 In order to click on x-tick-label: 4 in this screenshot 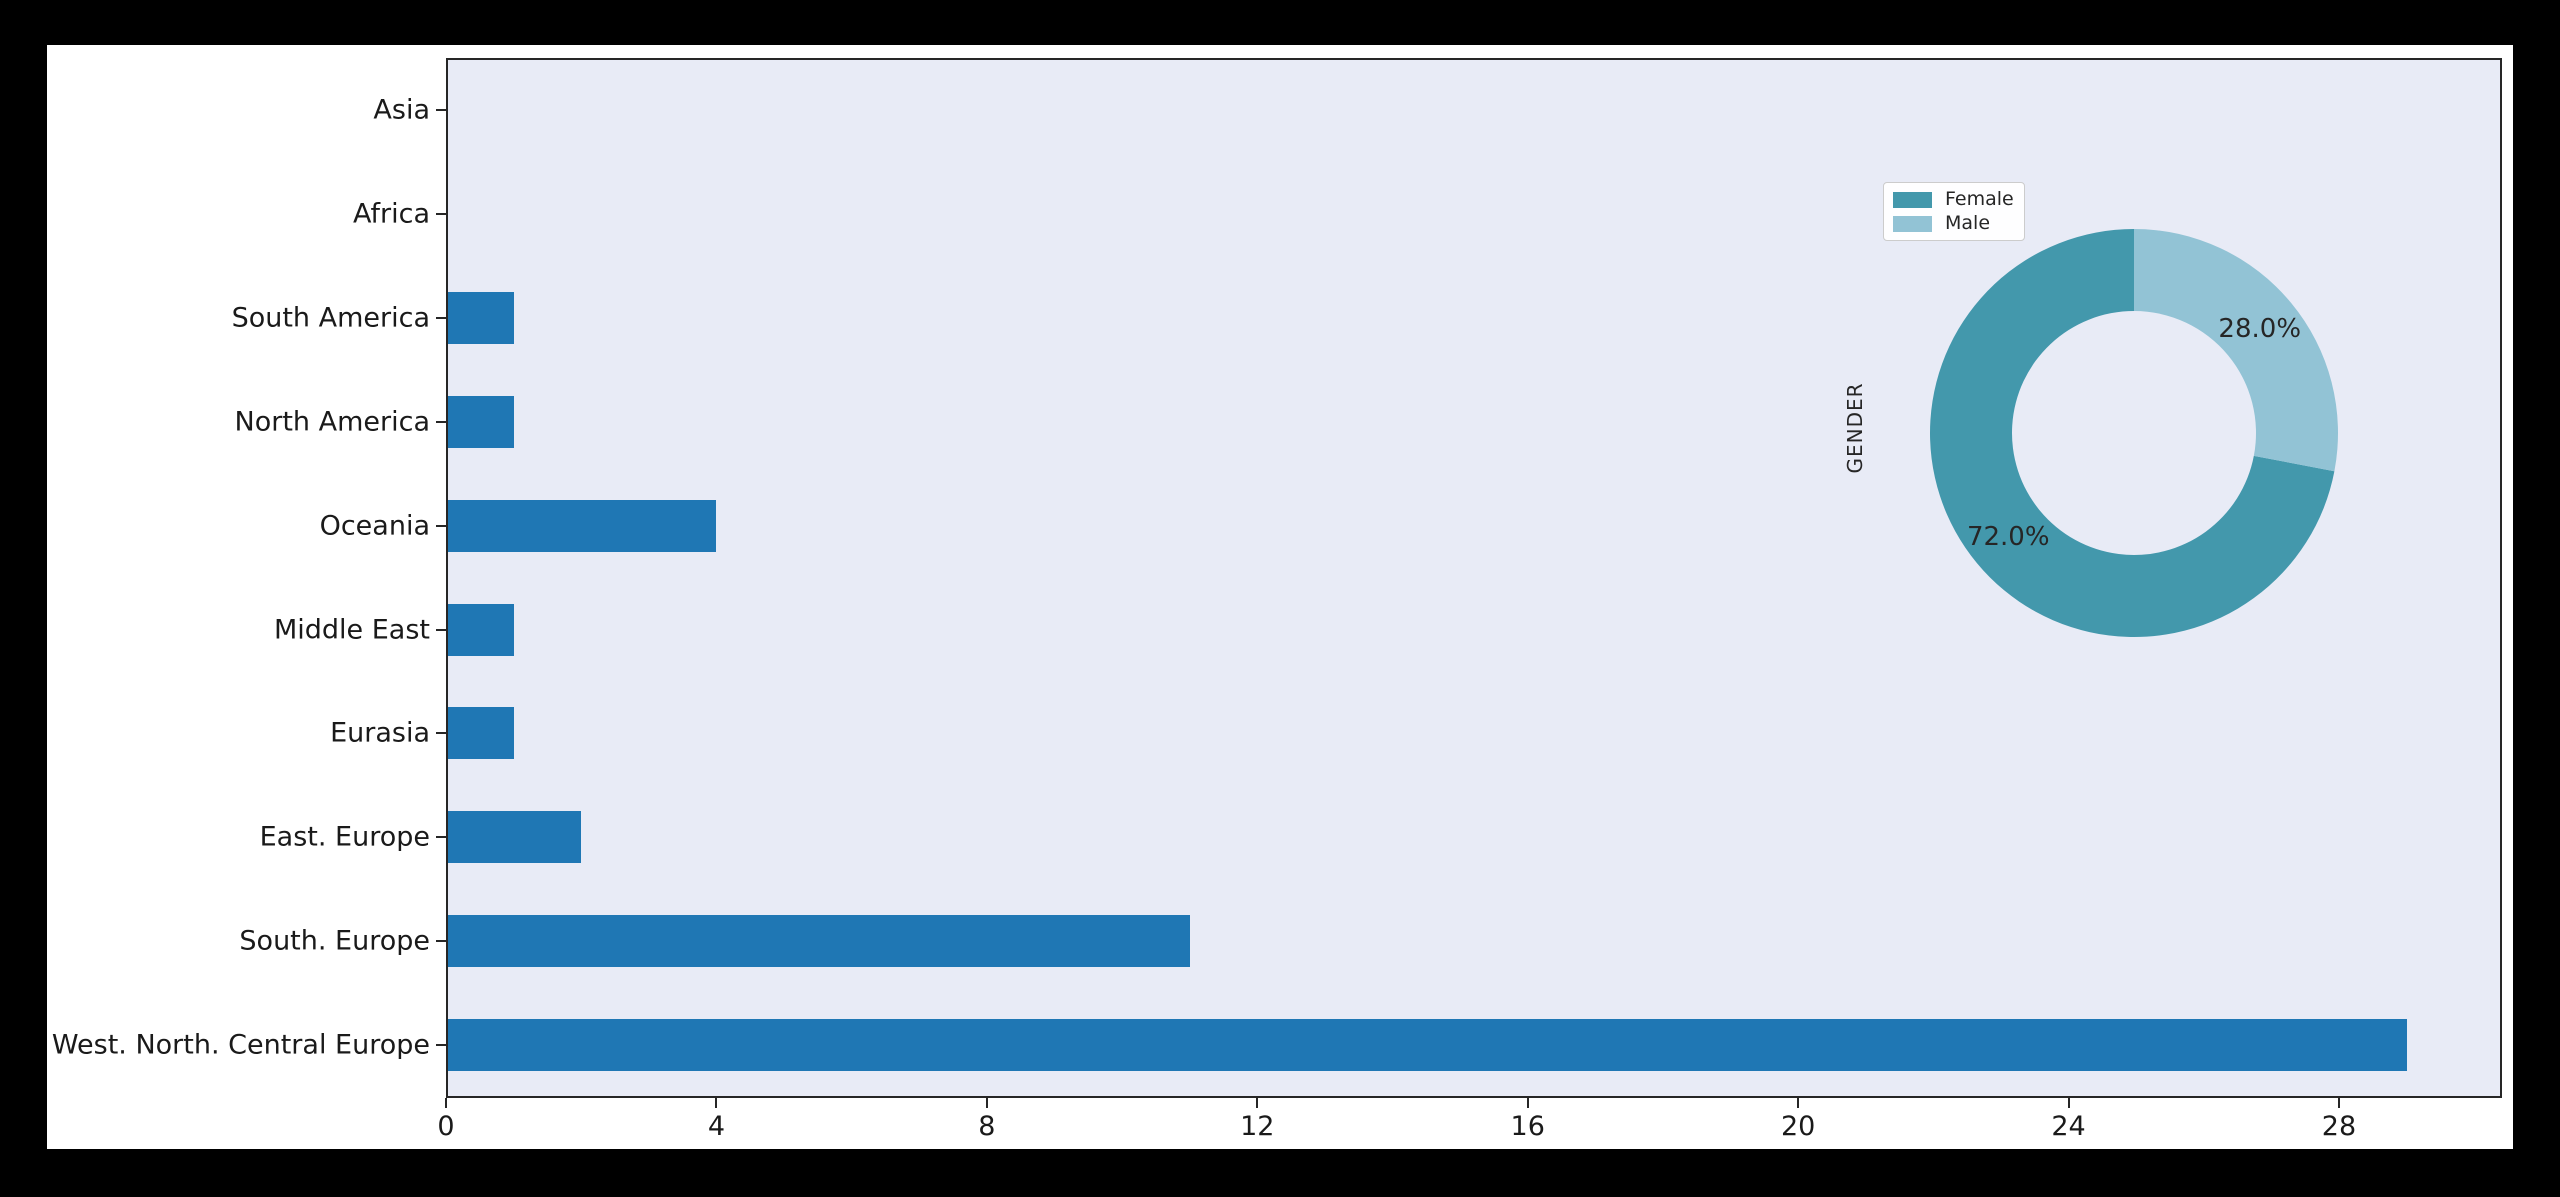, I will do `click(716, 1126)`.